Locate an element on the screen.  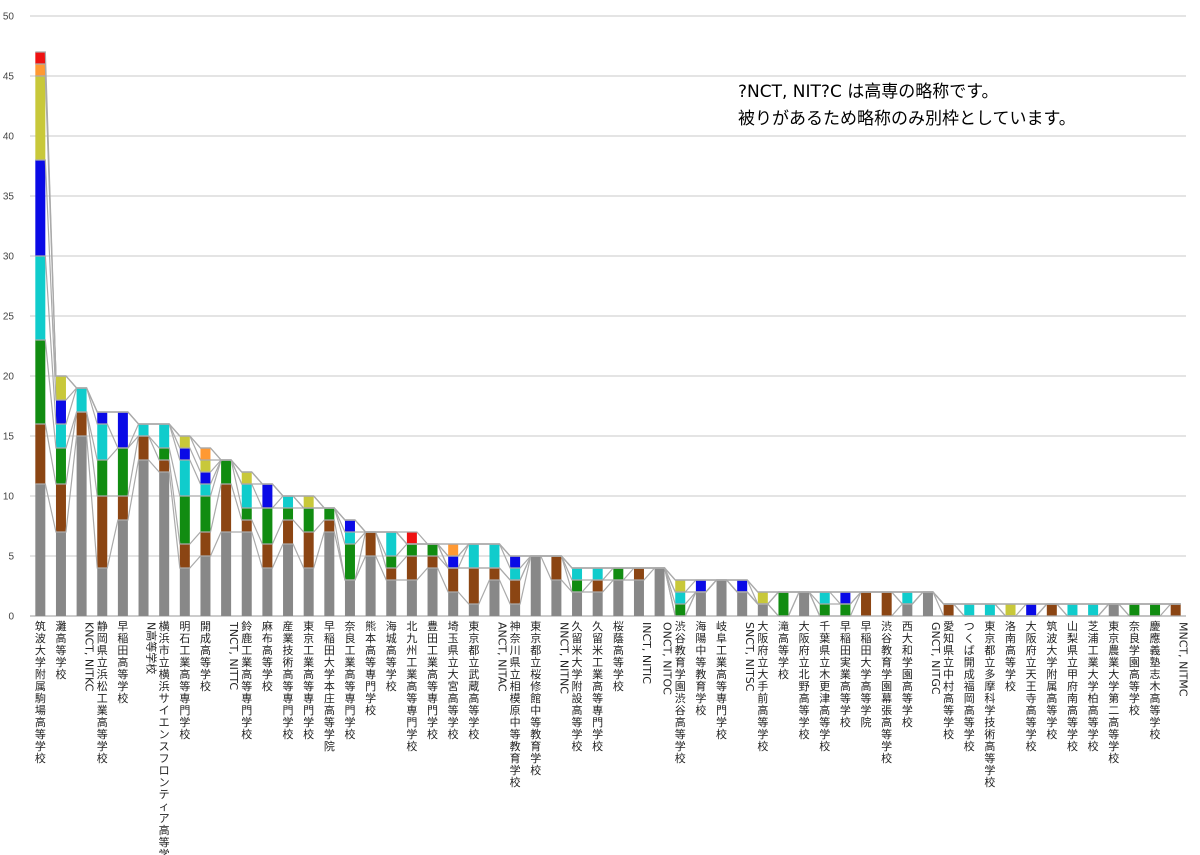
annotation-line-1: ?NCT, NIT?C は高専の略称です。 is located at coordinates (868, 92).